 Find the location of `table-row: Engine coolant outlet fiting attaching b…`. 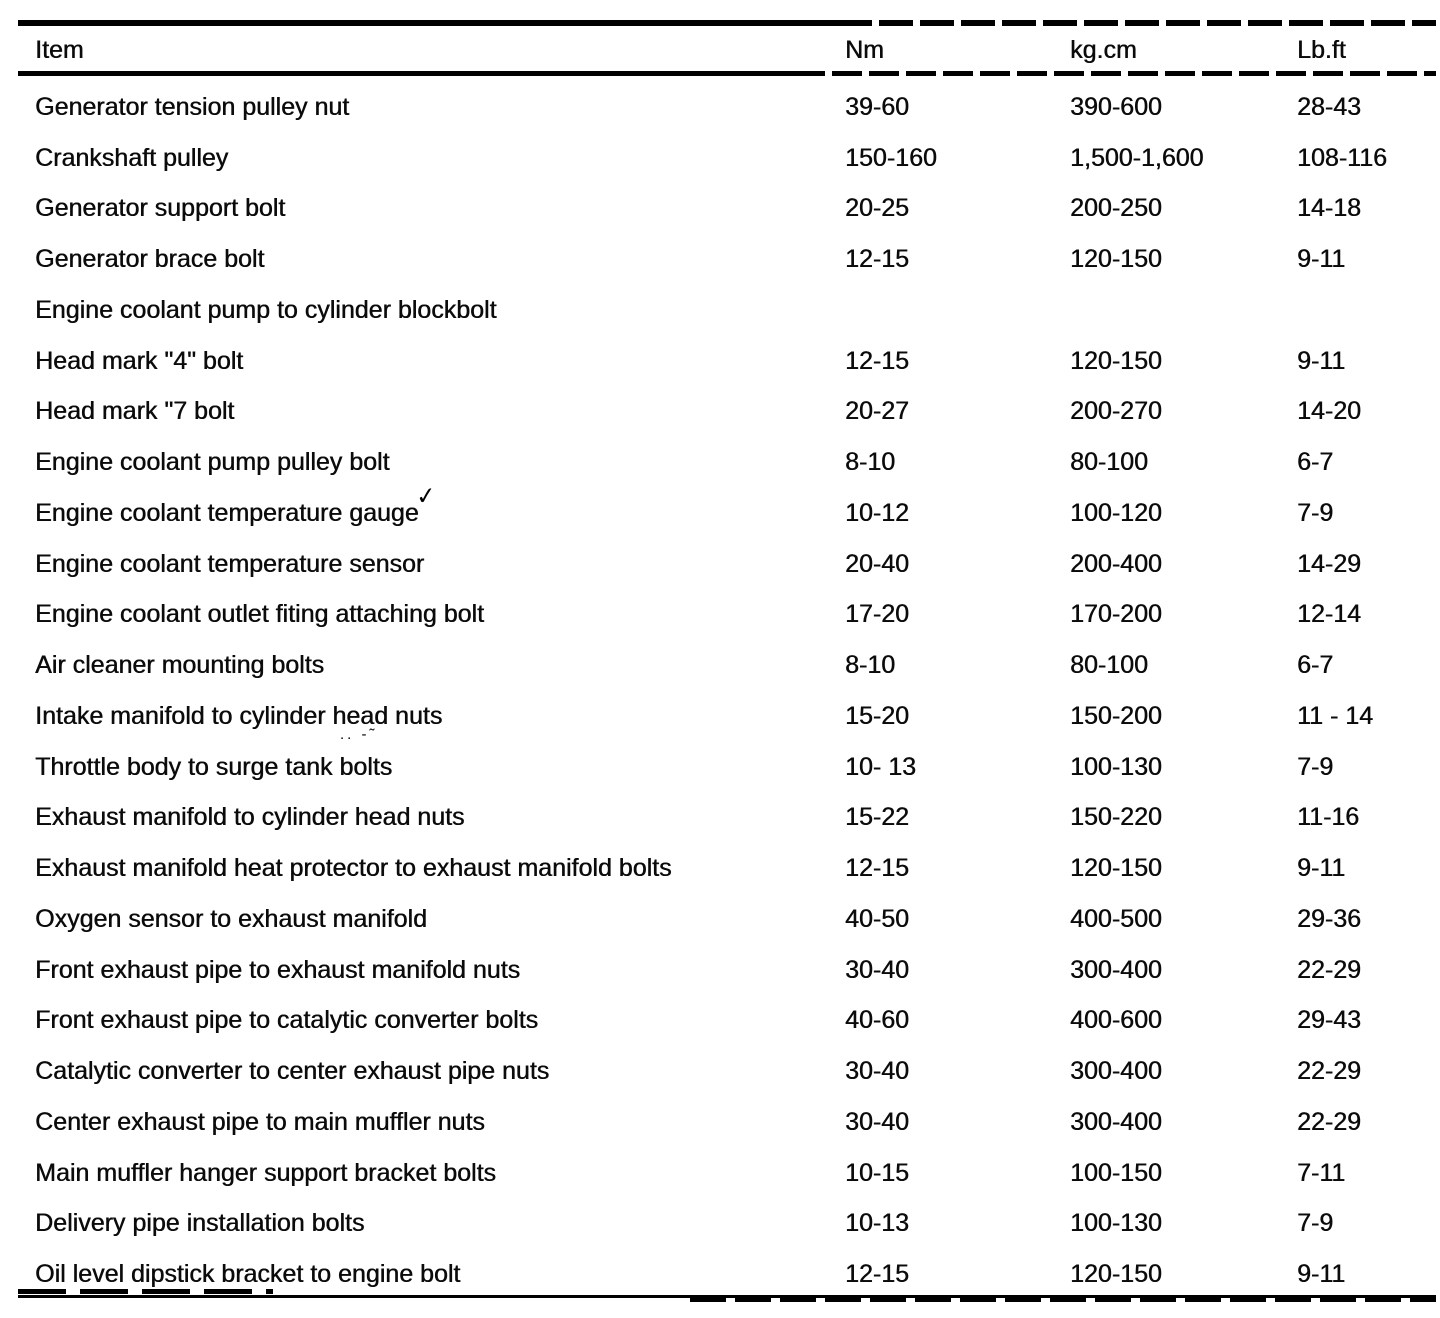

table-row: Engine coolant outlet fiting attaching b… is located at coordinates (720, 615).